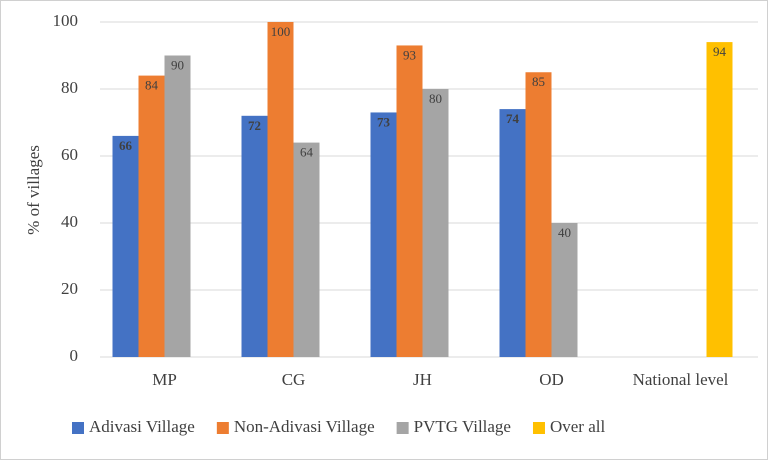 Image resolution: width=768 pixels, height=460 pixels. What do you see at coordinates (720, 51) in the screenshot?
I see `value-label: 94` at bounding box center [720, 51].